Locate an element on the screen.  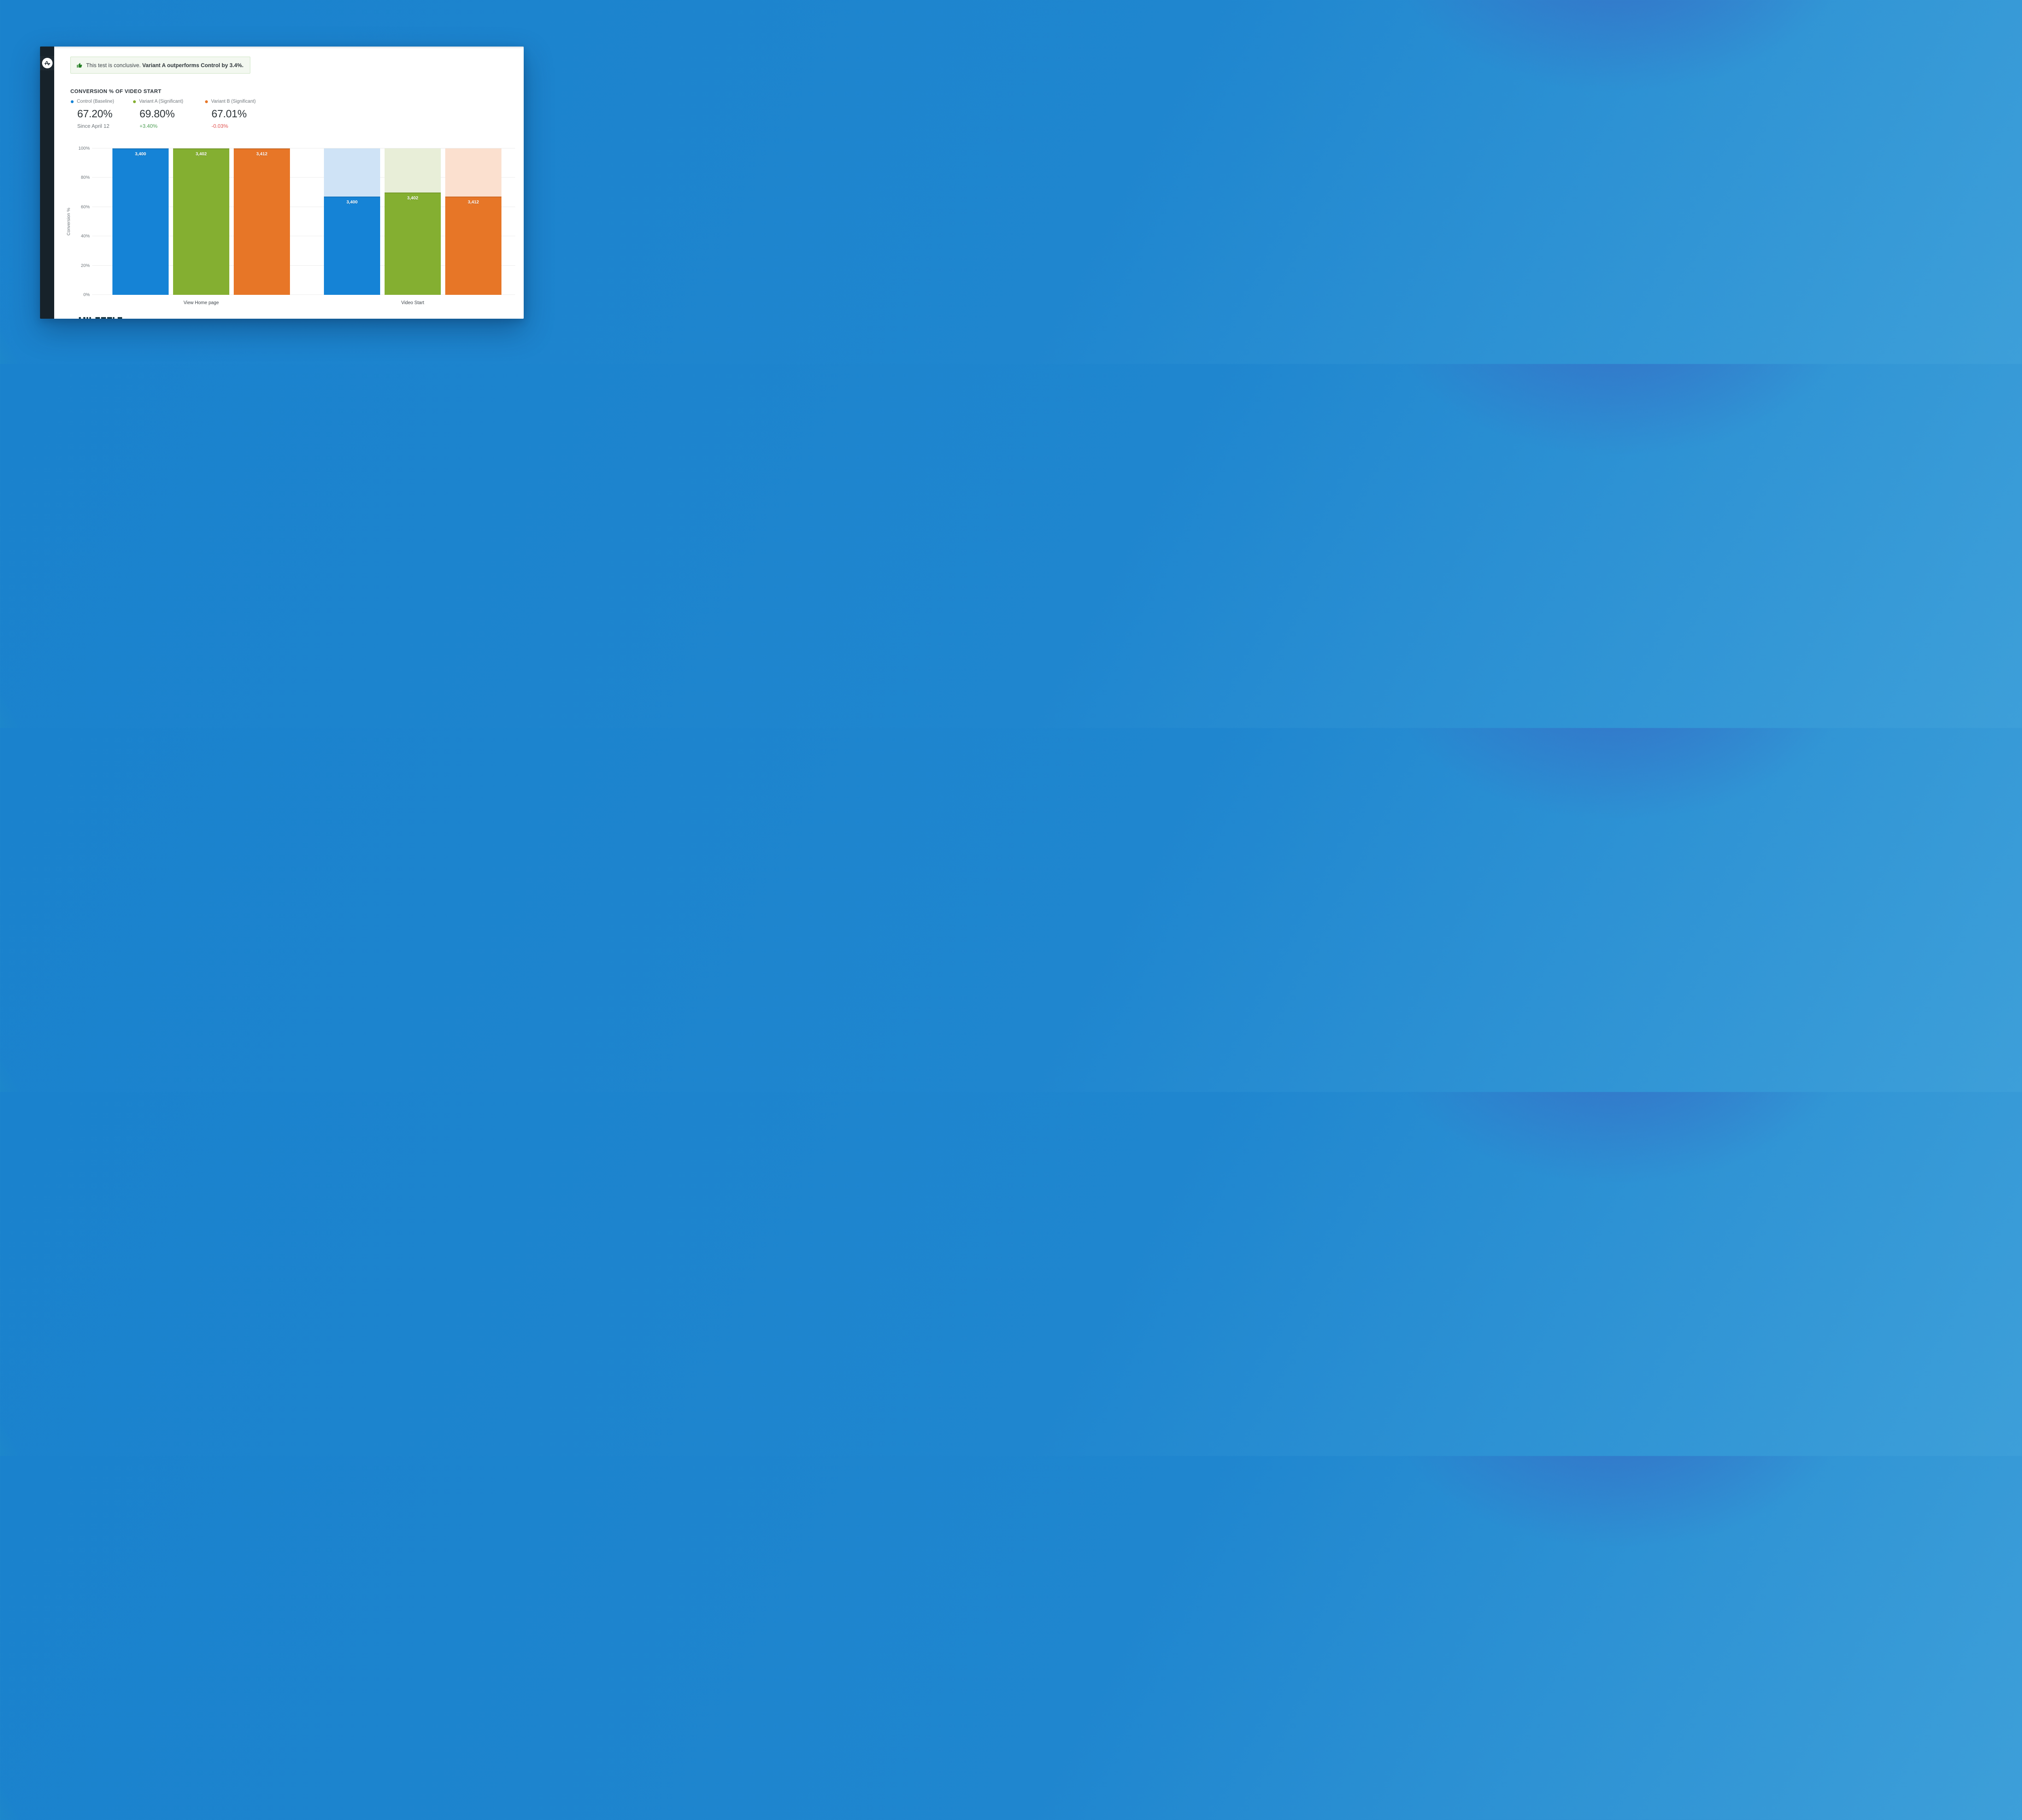
clipped-section-heading is located at coordinates (289, 318).